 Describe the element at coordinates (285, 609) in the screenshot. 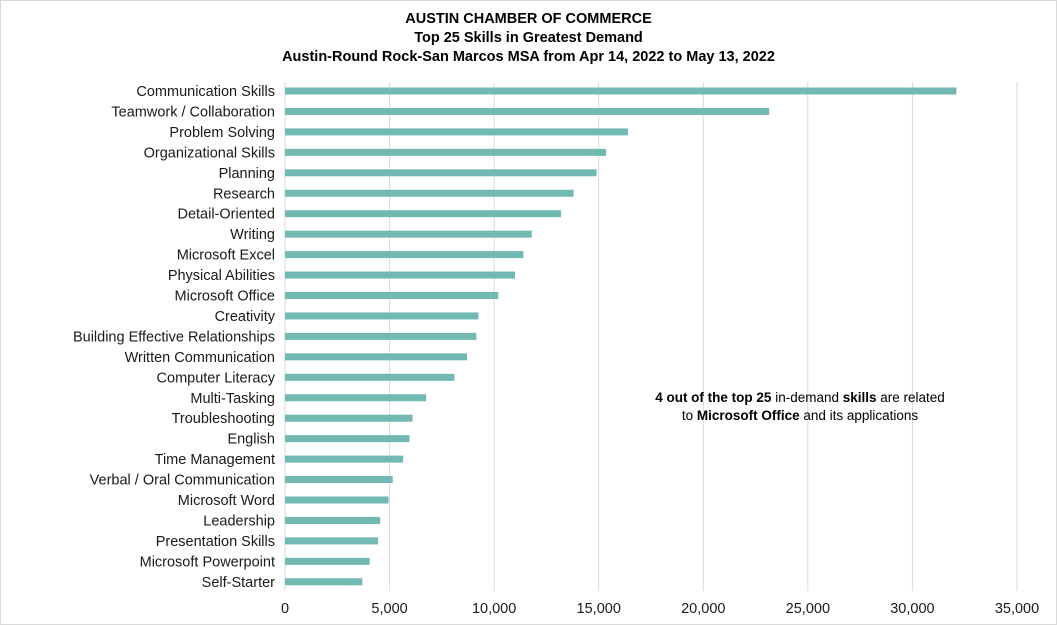

I see `x-tick-label: 0` at that location.